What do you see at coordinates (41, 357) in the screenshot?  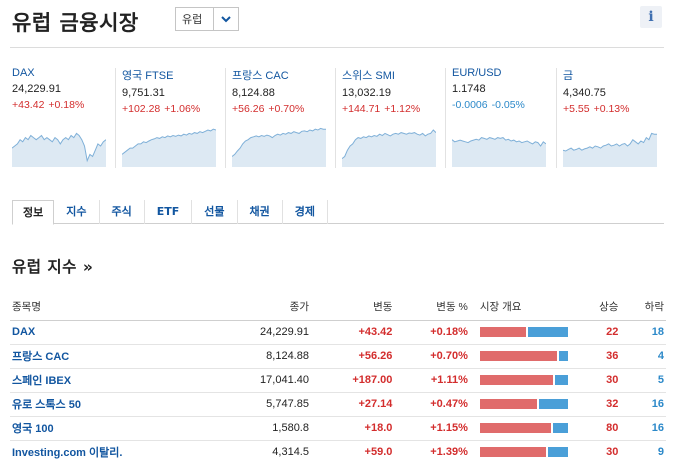 I see `index-link: 프랑스 CAC` at bounding box center [41, 357].